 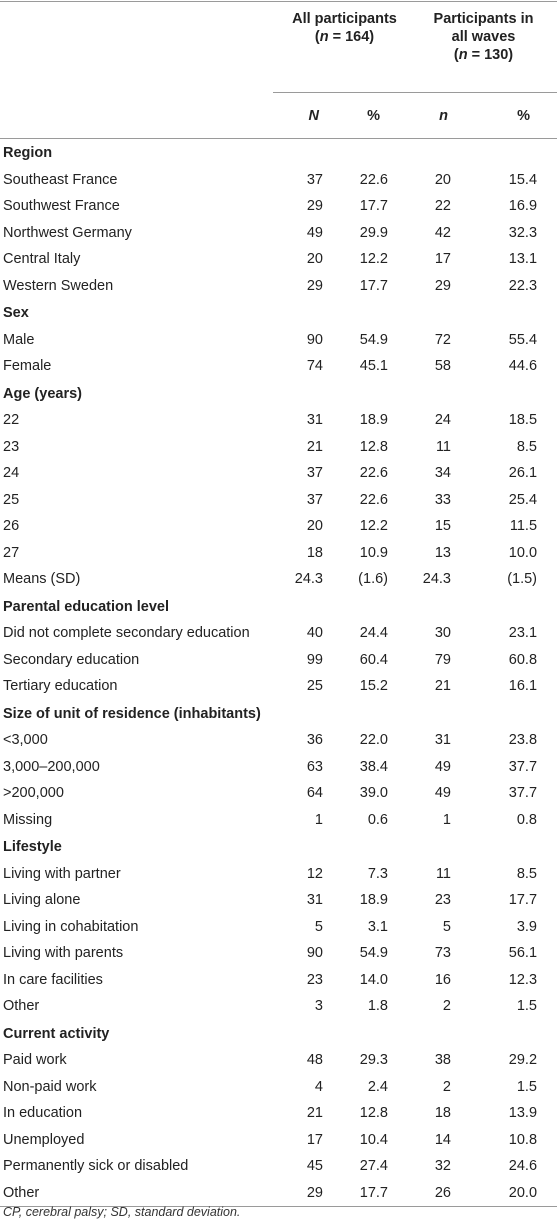 What do you see at coordinates (50, 1086) in the screenshot?
I see `row-label: Non-paid work` at bounding box center [50, 1086].